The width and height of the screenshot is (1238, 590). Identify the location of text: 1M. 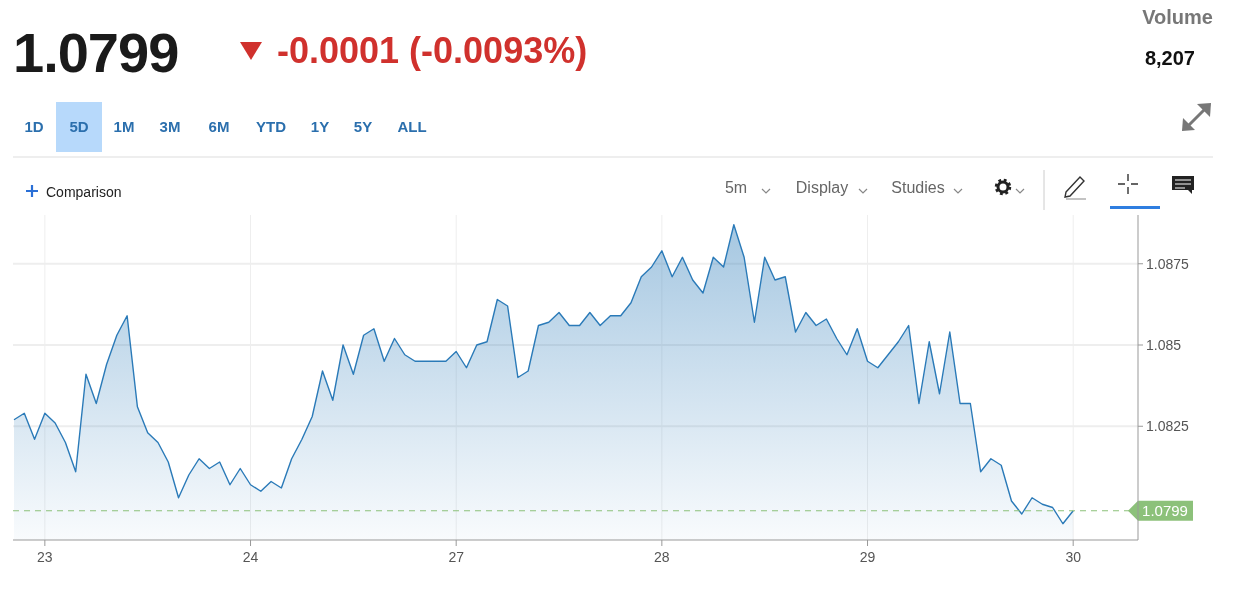
(124, 126).